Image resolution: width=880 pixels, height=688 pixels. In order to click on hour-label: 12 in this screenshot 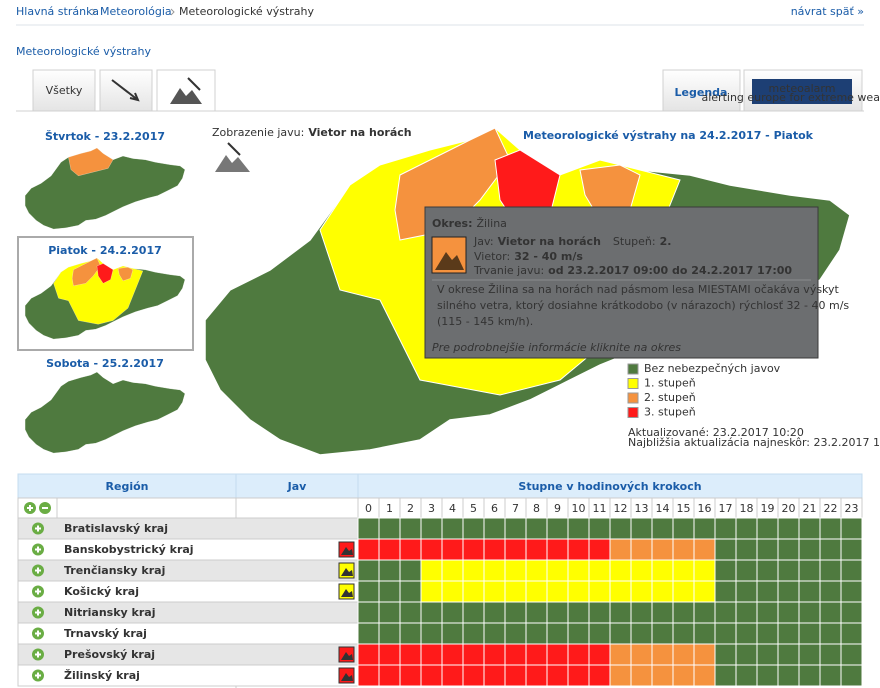, I will do `click(621, 508)`.